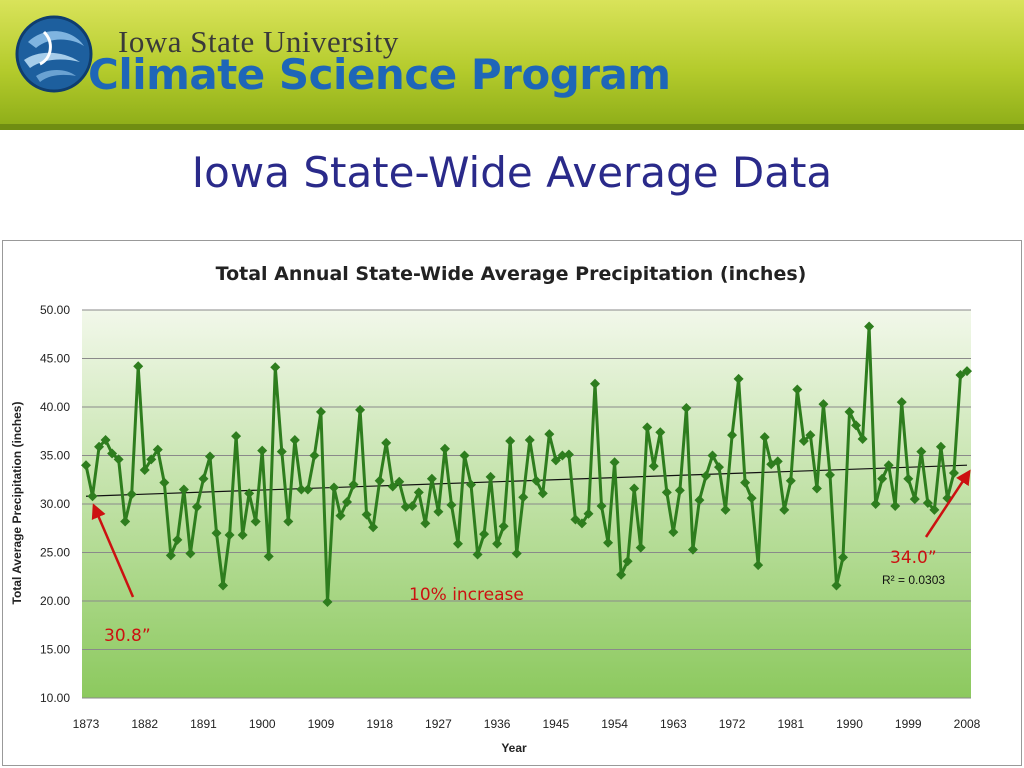 This screenshot has height=768, width=1024. I want to click on header-divider, so click(512, 127).